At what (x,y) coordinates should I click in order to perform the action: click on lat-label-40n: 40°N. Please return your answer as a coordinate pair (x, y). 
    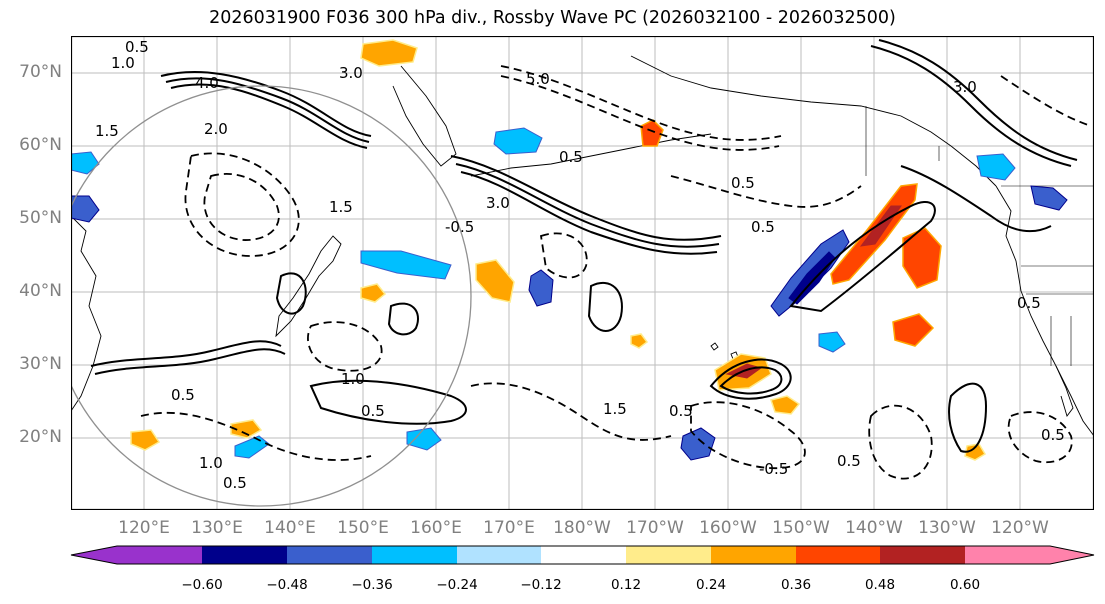
    Looking at the image, I should click on (40, 291).